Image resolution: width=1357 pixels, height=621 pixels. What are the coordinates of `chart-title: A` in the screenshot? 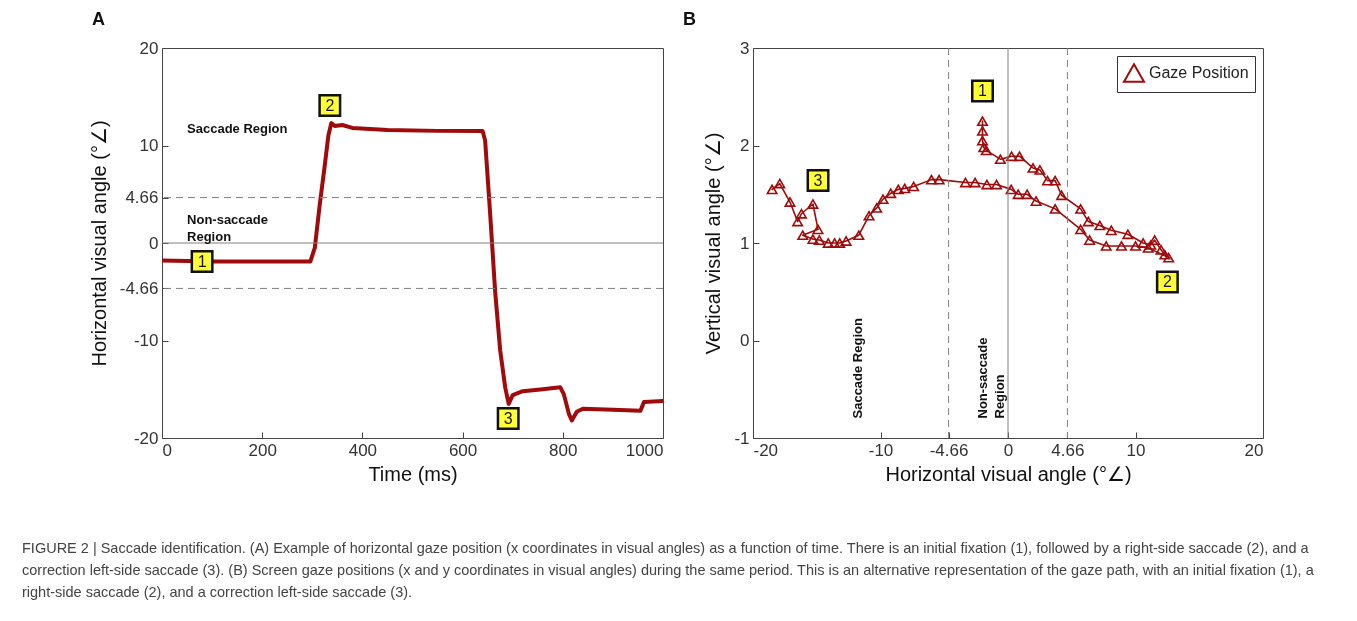 It's located at (98, 19).